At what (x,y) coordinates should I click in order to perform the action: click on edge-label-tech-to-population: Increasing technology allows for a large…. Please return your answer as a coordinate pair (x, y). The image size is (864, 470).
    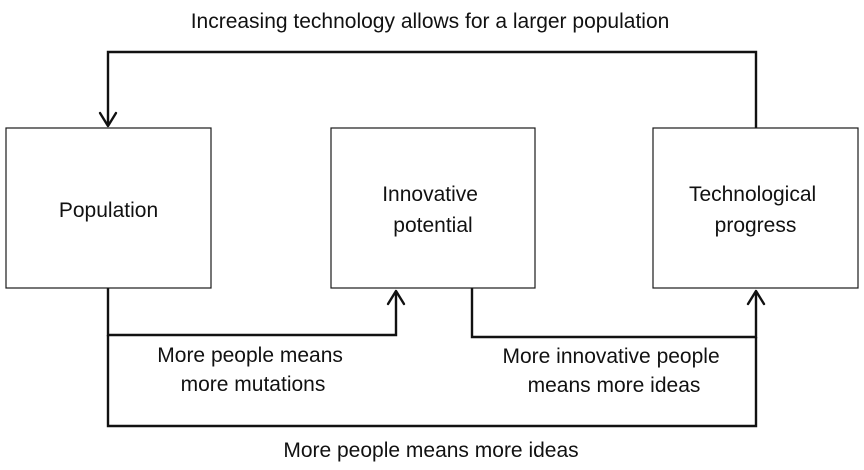
    Looking at the image, I should click on (430, 21).